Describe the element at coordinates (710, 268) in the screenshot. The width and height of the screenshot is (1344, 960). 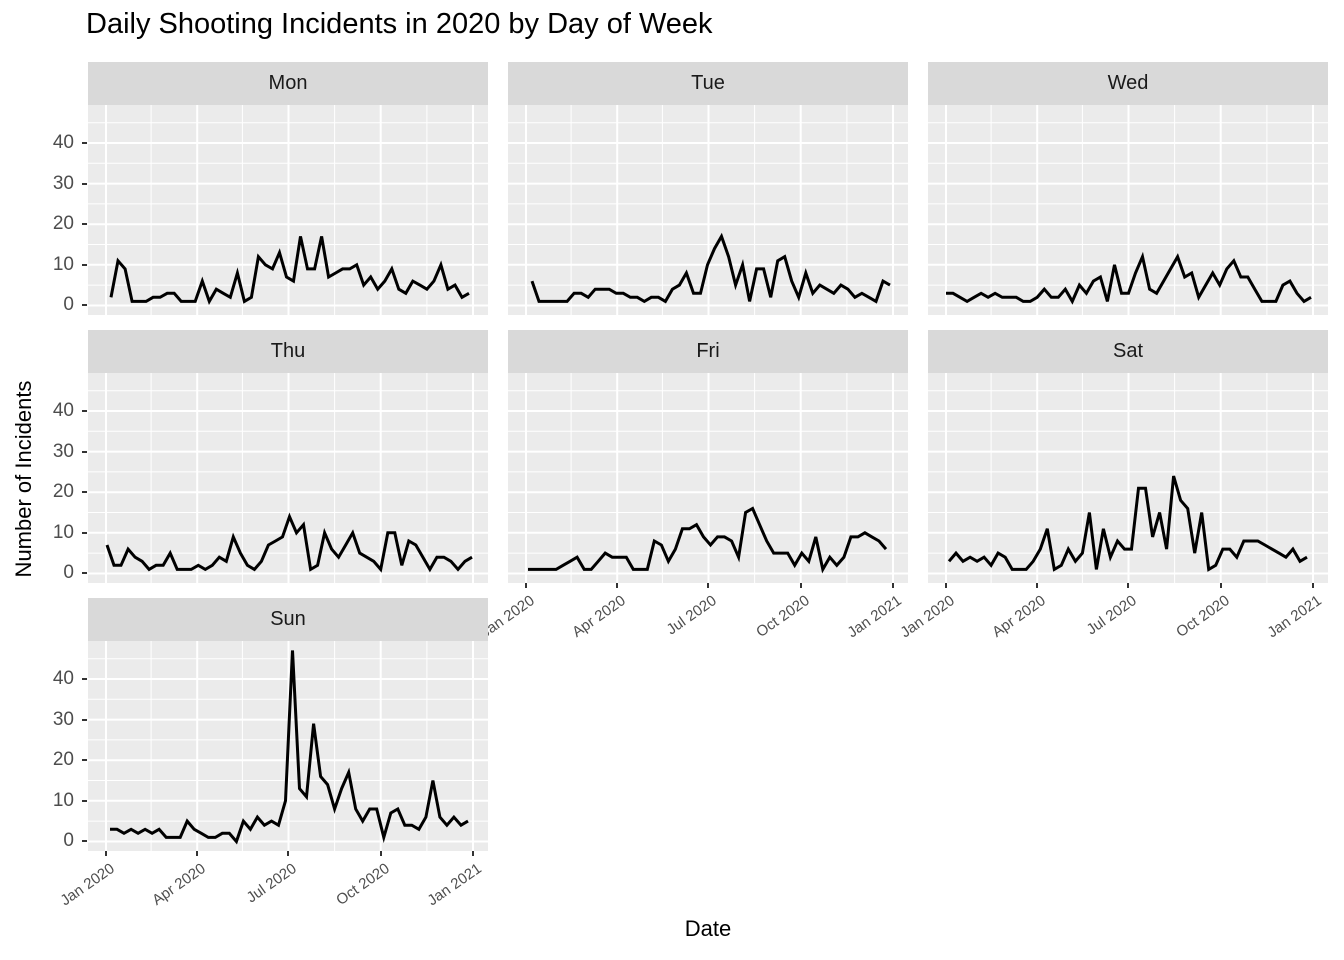
I see `incidents-line-tue` at that location.